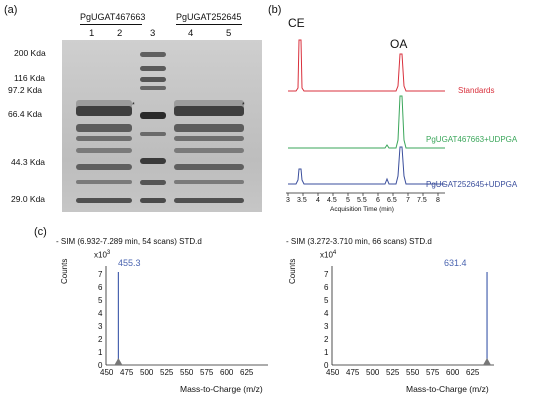 This screenshot has width=550, height=402. What do you see at coordinates (92, 33) in the screenshot?
I see `lane-1-label: 1` at bounding box center [92, 33].